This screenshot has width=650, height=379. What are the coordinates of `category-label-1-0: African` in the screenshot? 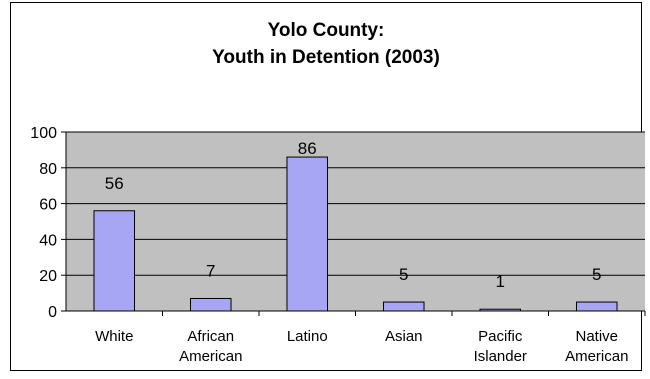 It's located at (210, 336).